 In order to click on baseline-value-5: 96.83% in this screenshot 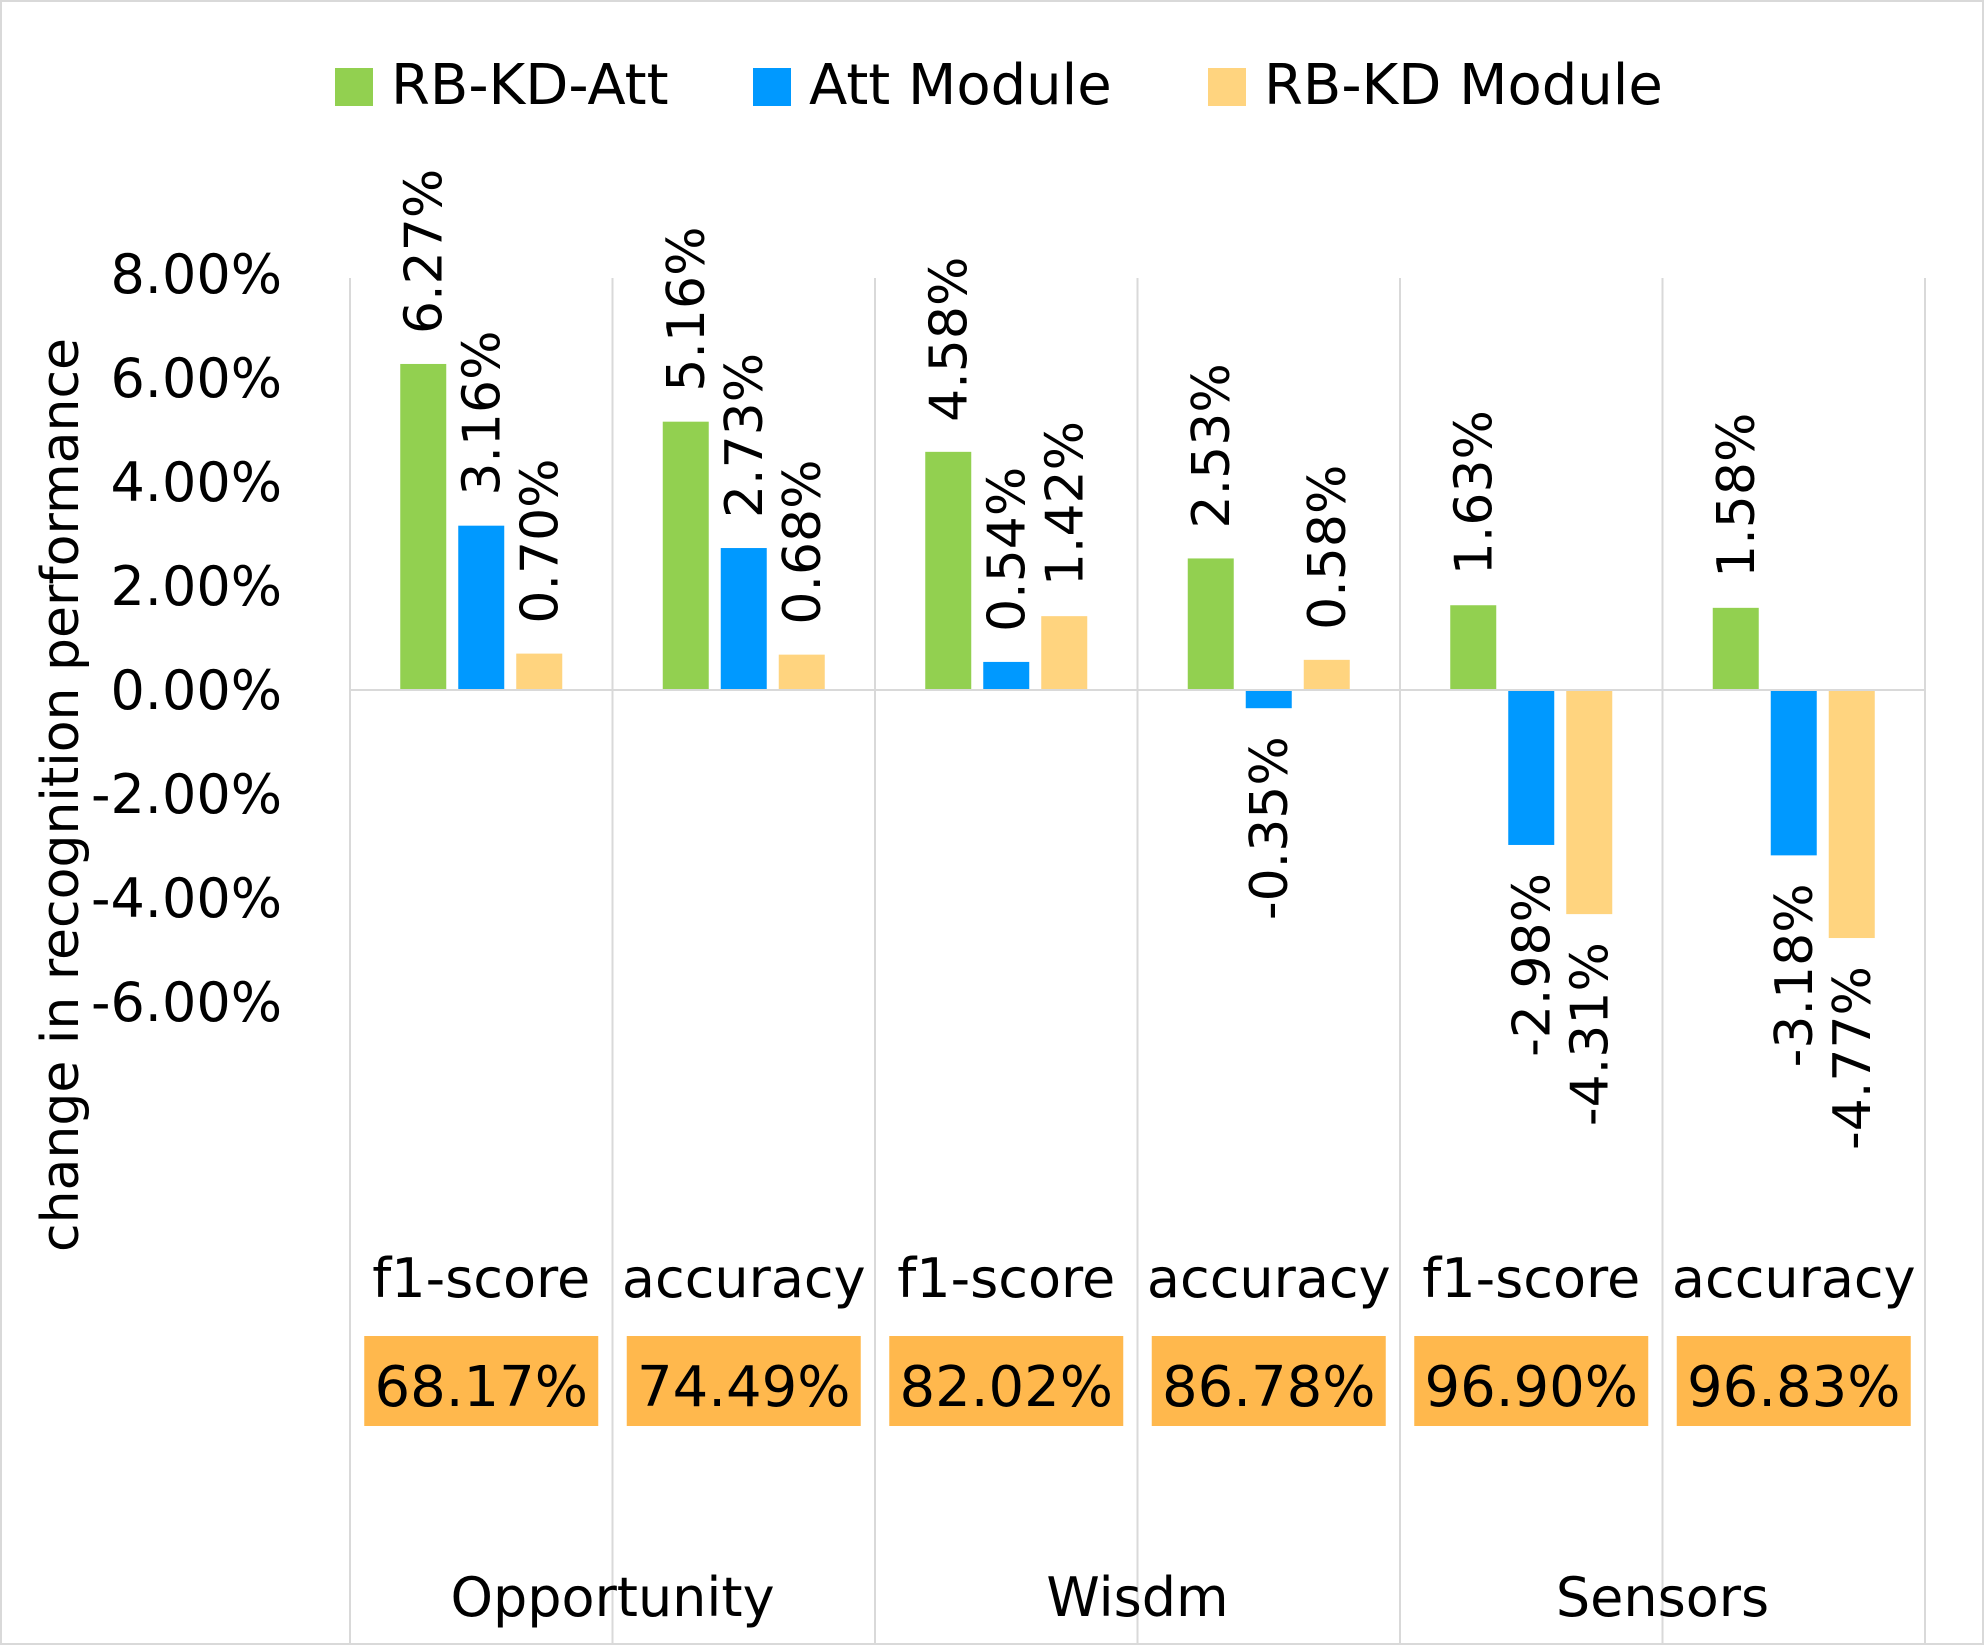, I will do `click(1794, 1387)`.